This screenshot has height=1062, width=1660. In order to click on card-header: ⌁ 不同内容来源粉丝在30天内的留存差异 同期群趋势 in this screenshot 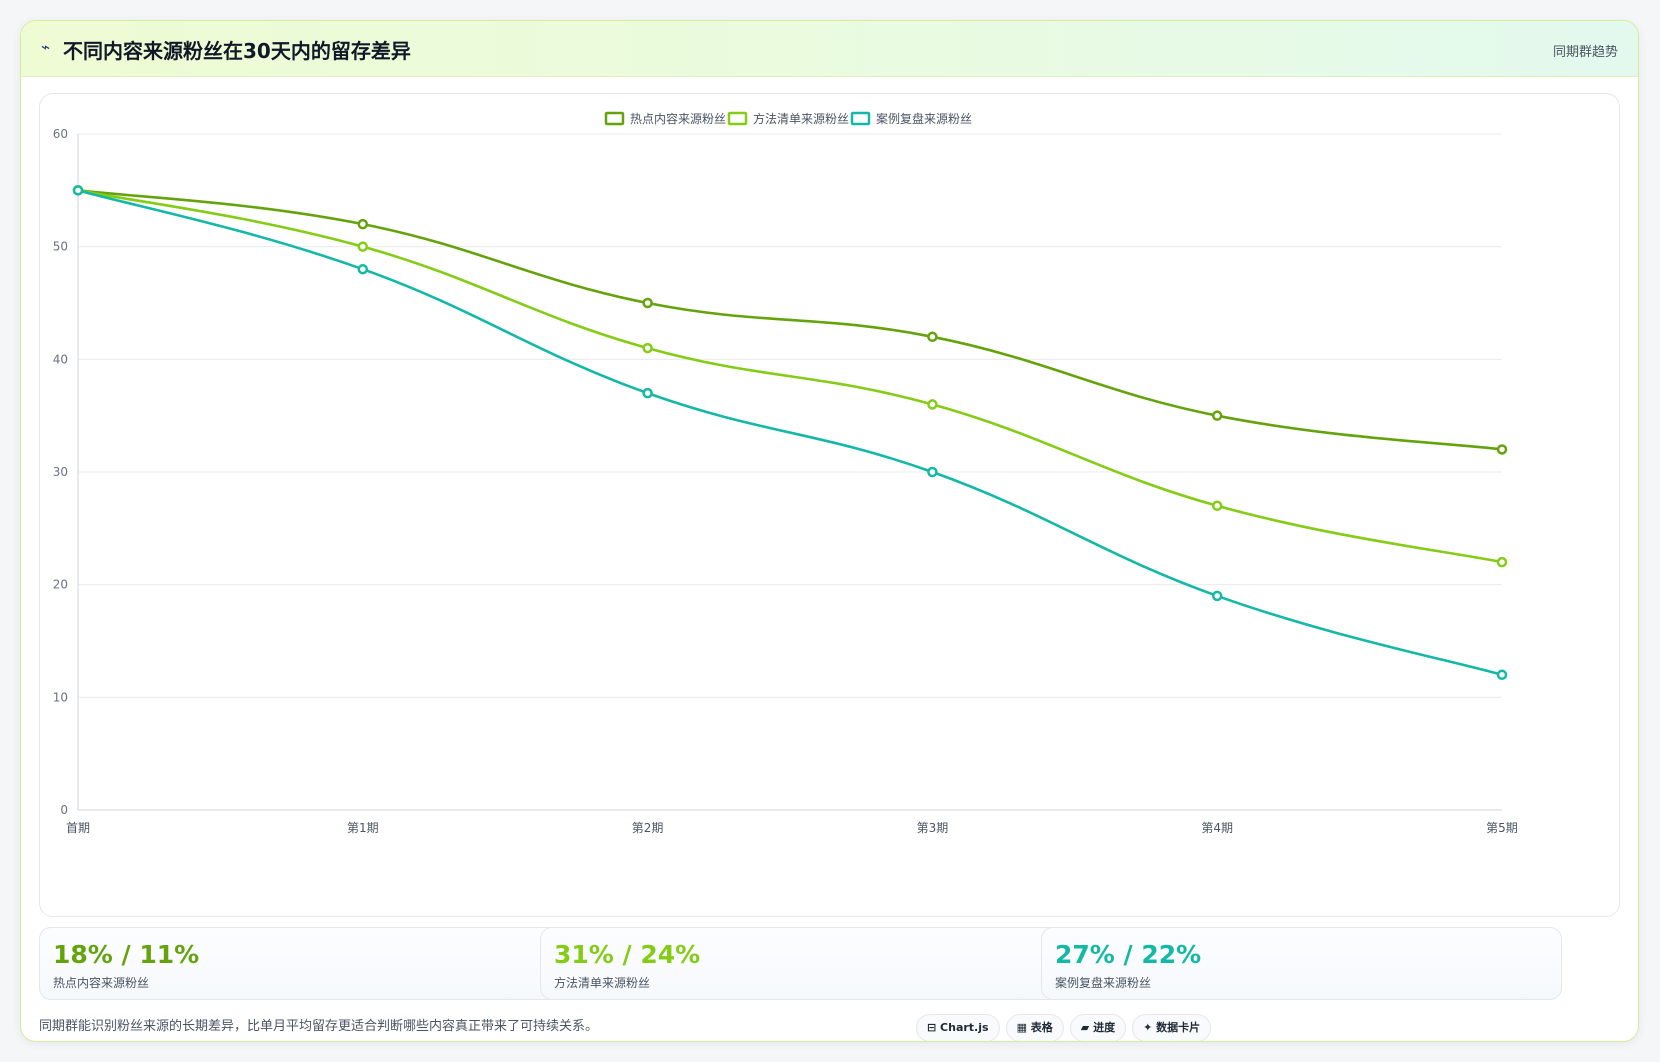, I will do `click(829, 49)`.